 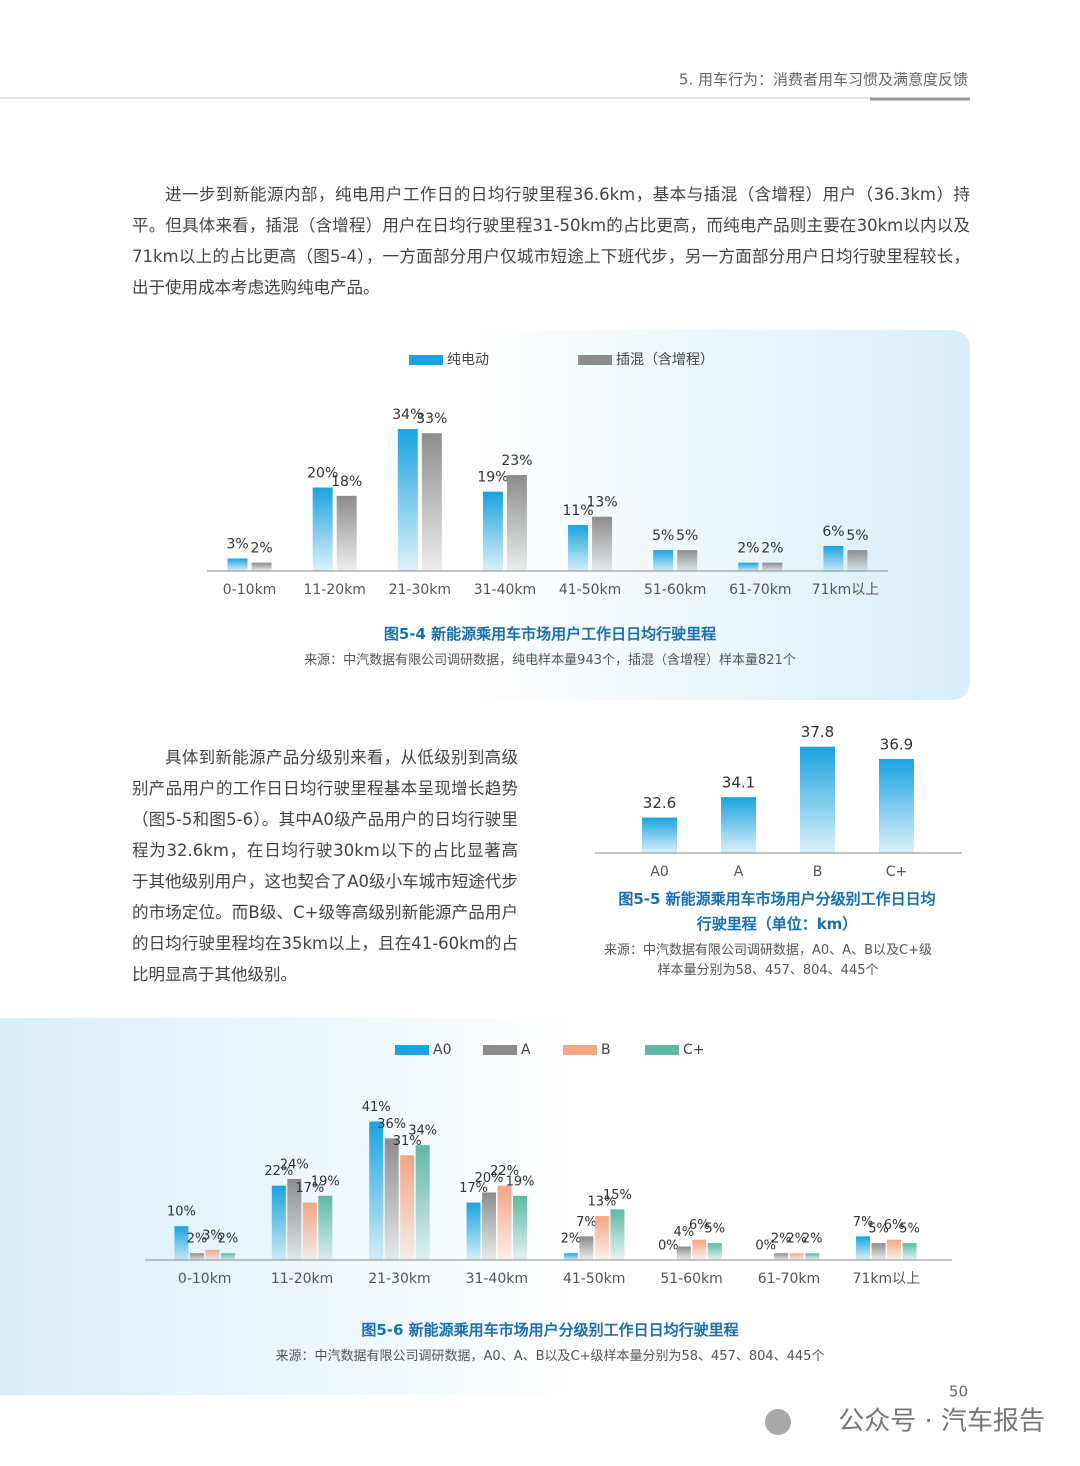 What do you see at coordinates (550, 660) in the screenshot?
I see `chart-source: 来源：中汽数据有限公司调研数据，纯电样本量943个，插混（含增程）样本量821个` at bounding box center [550, 660].